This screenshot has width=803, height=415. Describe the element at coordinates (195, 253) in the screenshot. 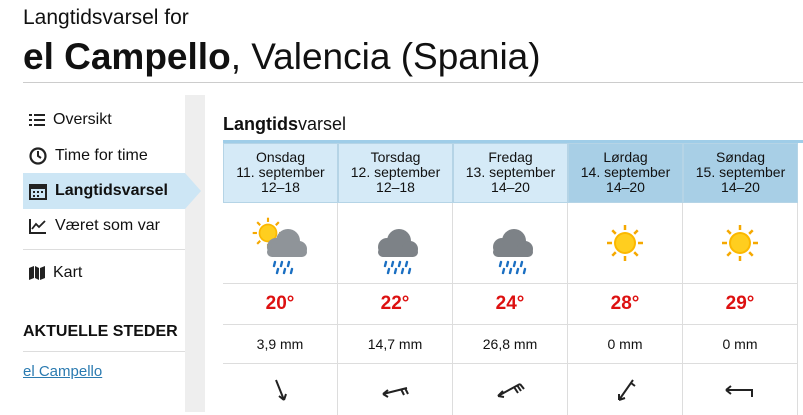

I see `sidebar-strip` at that location.